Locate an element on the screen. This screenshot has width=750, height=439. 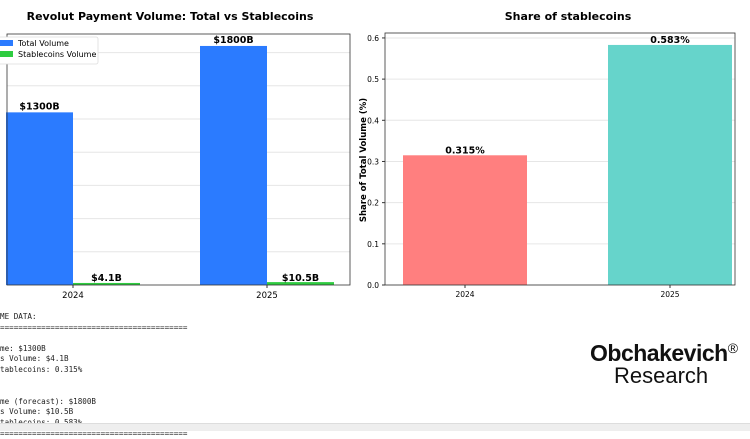
data-label: 0.583% is located at coordinates (670, 40).